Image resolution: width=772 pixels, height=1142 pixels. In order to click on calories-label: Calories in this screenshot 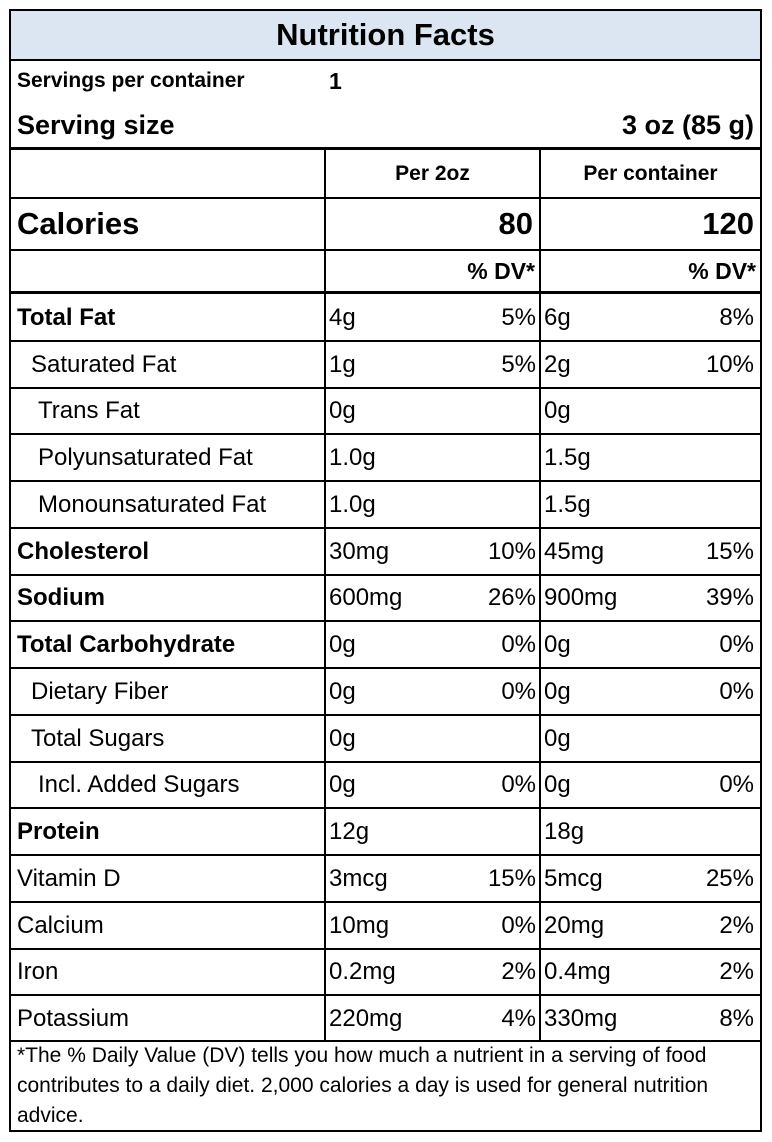, I will do `click(78, 223)`.